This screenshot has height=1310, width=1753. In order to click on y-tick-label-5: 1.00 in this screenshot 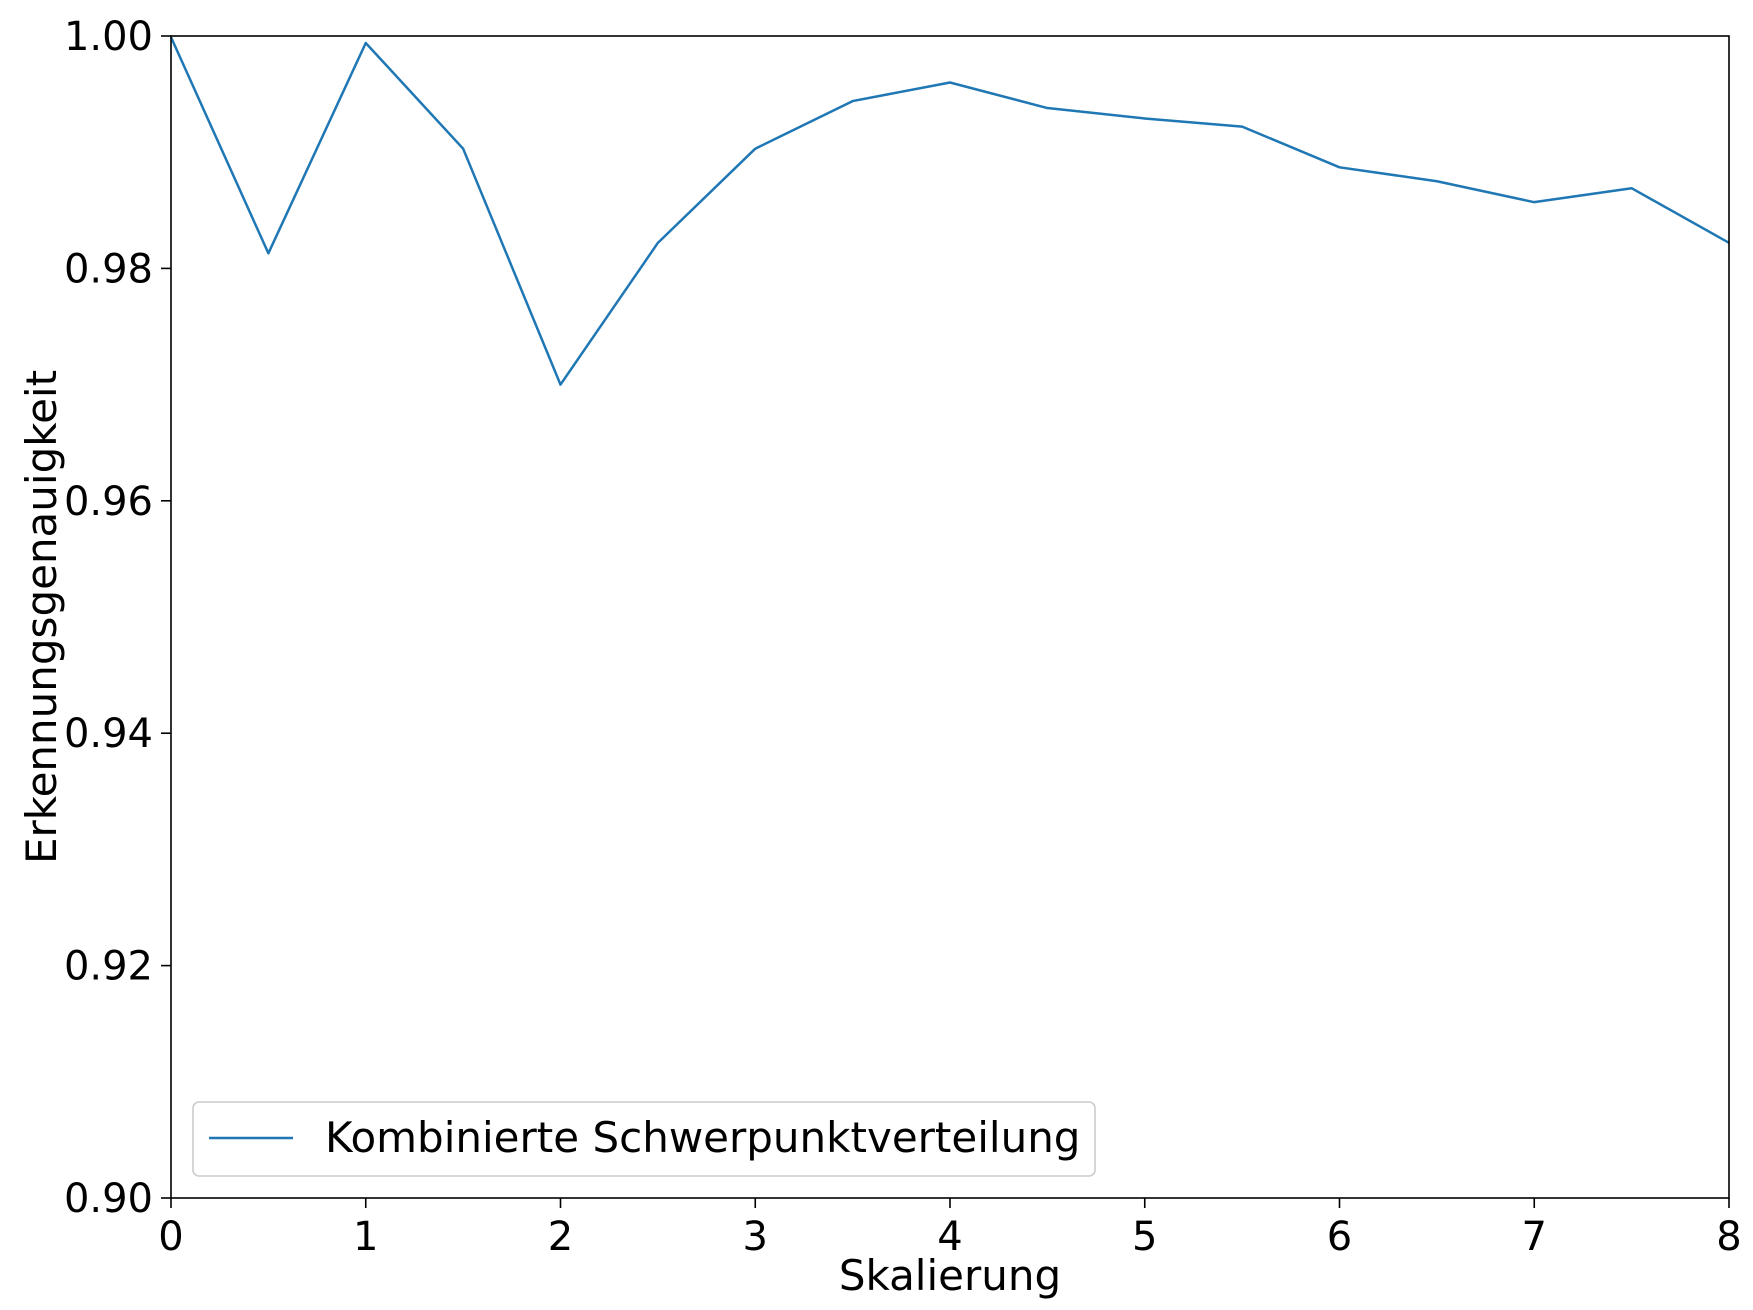, I will do `click(108, 37)`.